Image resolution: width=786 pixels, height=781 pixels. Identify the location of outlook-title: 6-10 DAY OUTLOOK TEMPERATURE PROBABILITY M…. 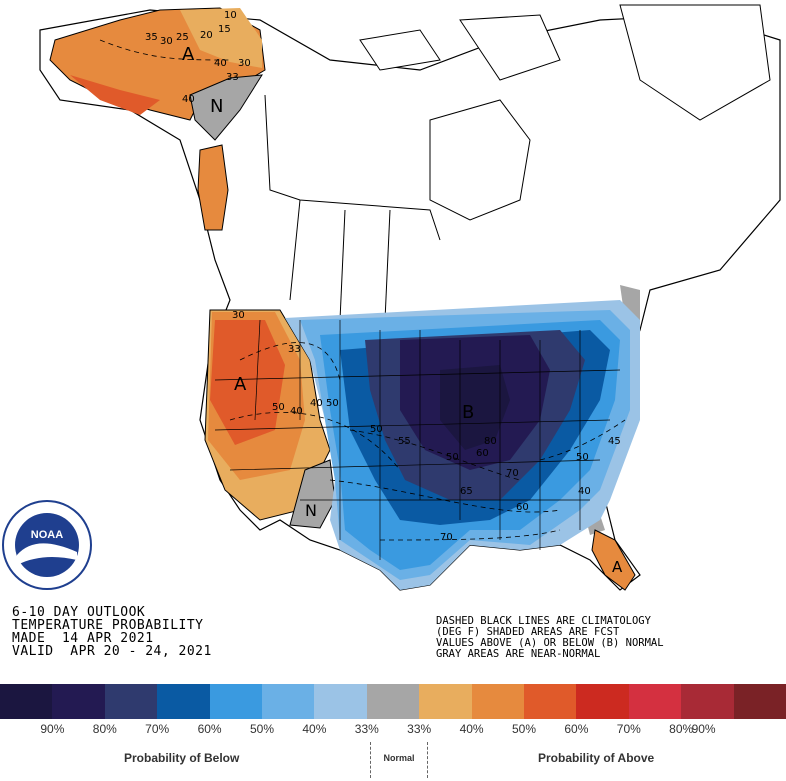
(112, 632).